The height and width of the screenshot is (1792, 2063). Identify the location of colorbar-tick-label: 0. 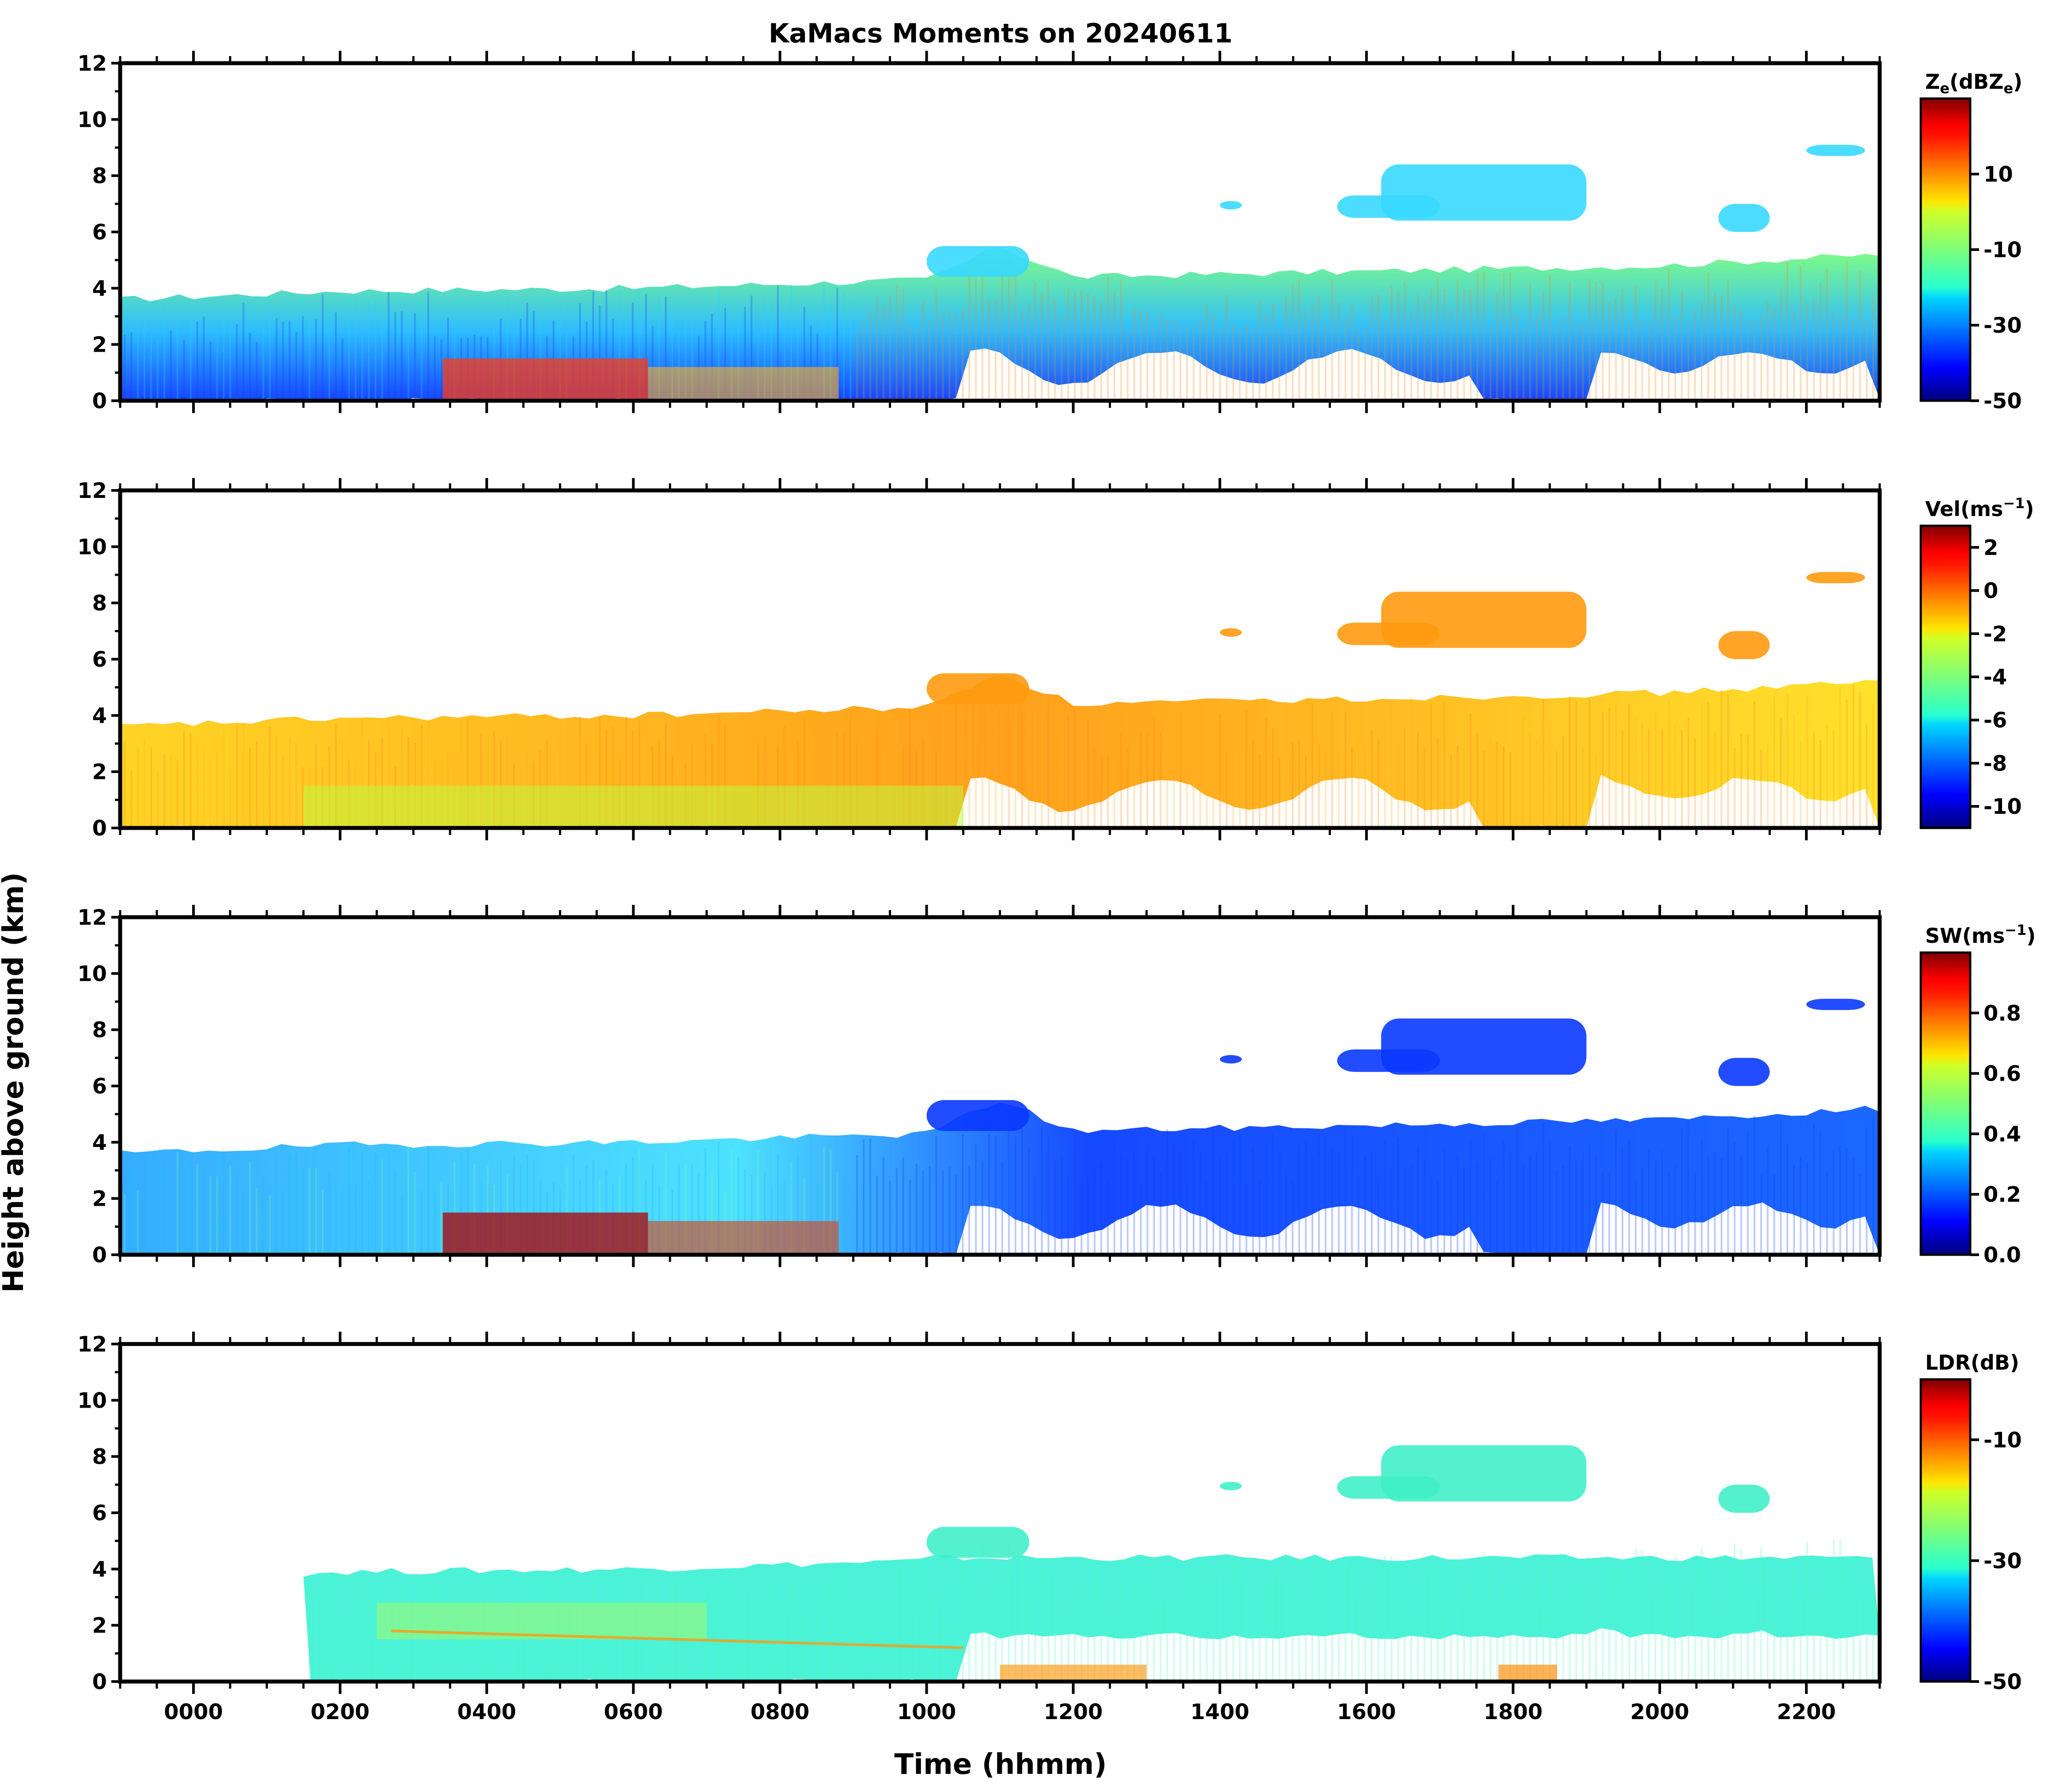
(1990, 591).